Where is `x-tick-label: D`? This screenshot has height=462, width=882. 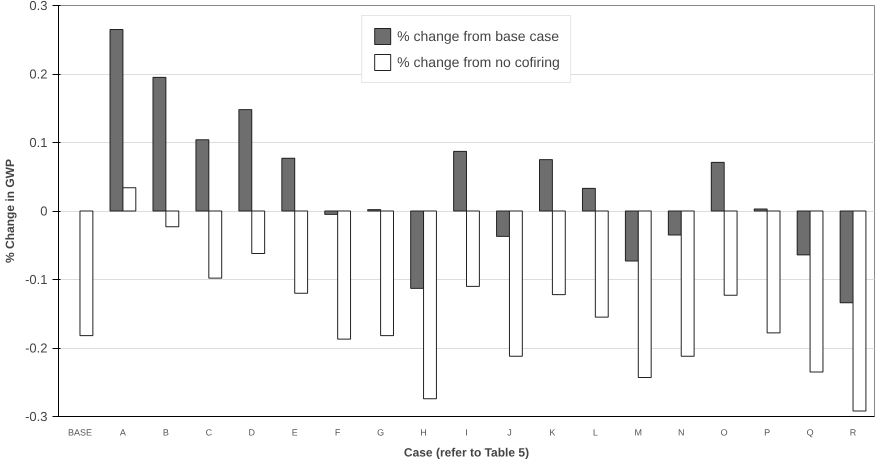
x-tick-label: D is located at coordinates (252, 433).